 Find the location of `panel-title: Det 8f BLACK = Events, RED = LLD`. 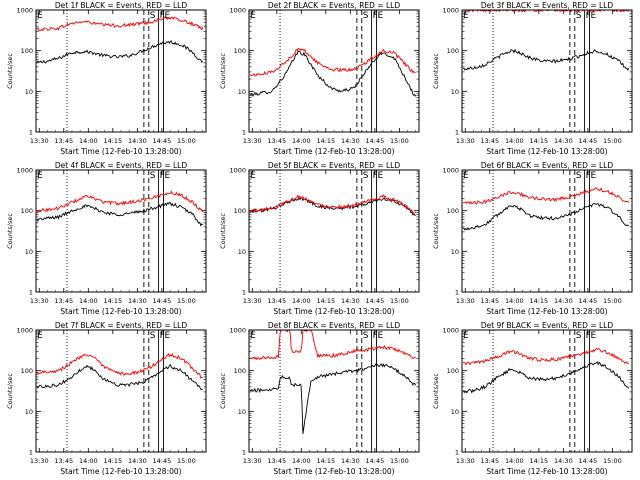

panel-title: Det 8f BLACK = Events, RED = LLD is located at coordinates (334, 325).